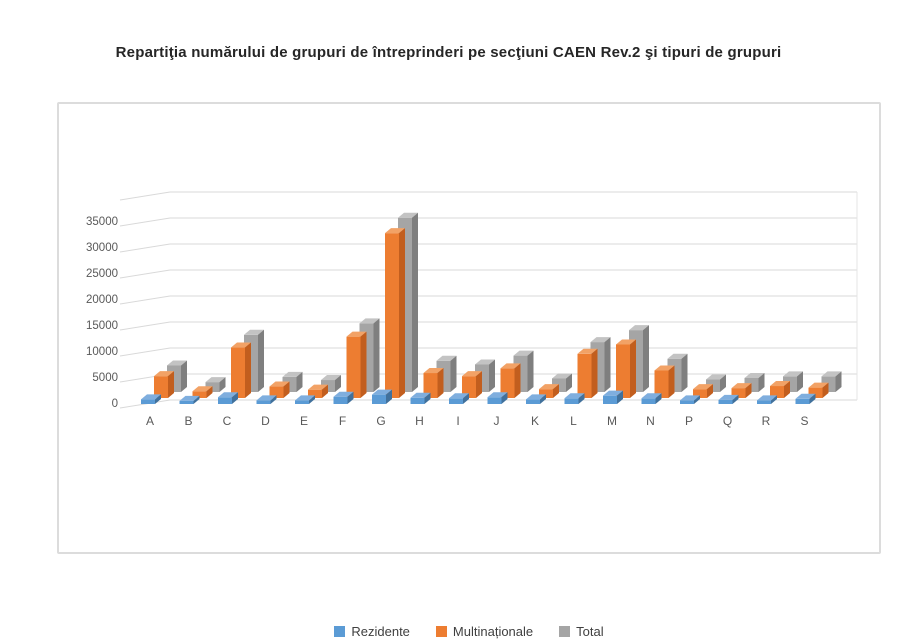 The height and width of the screenshot is (639, 897). I want to click on legend-label-total: Total, so click(590, 631).